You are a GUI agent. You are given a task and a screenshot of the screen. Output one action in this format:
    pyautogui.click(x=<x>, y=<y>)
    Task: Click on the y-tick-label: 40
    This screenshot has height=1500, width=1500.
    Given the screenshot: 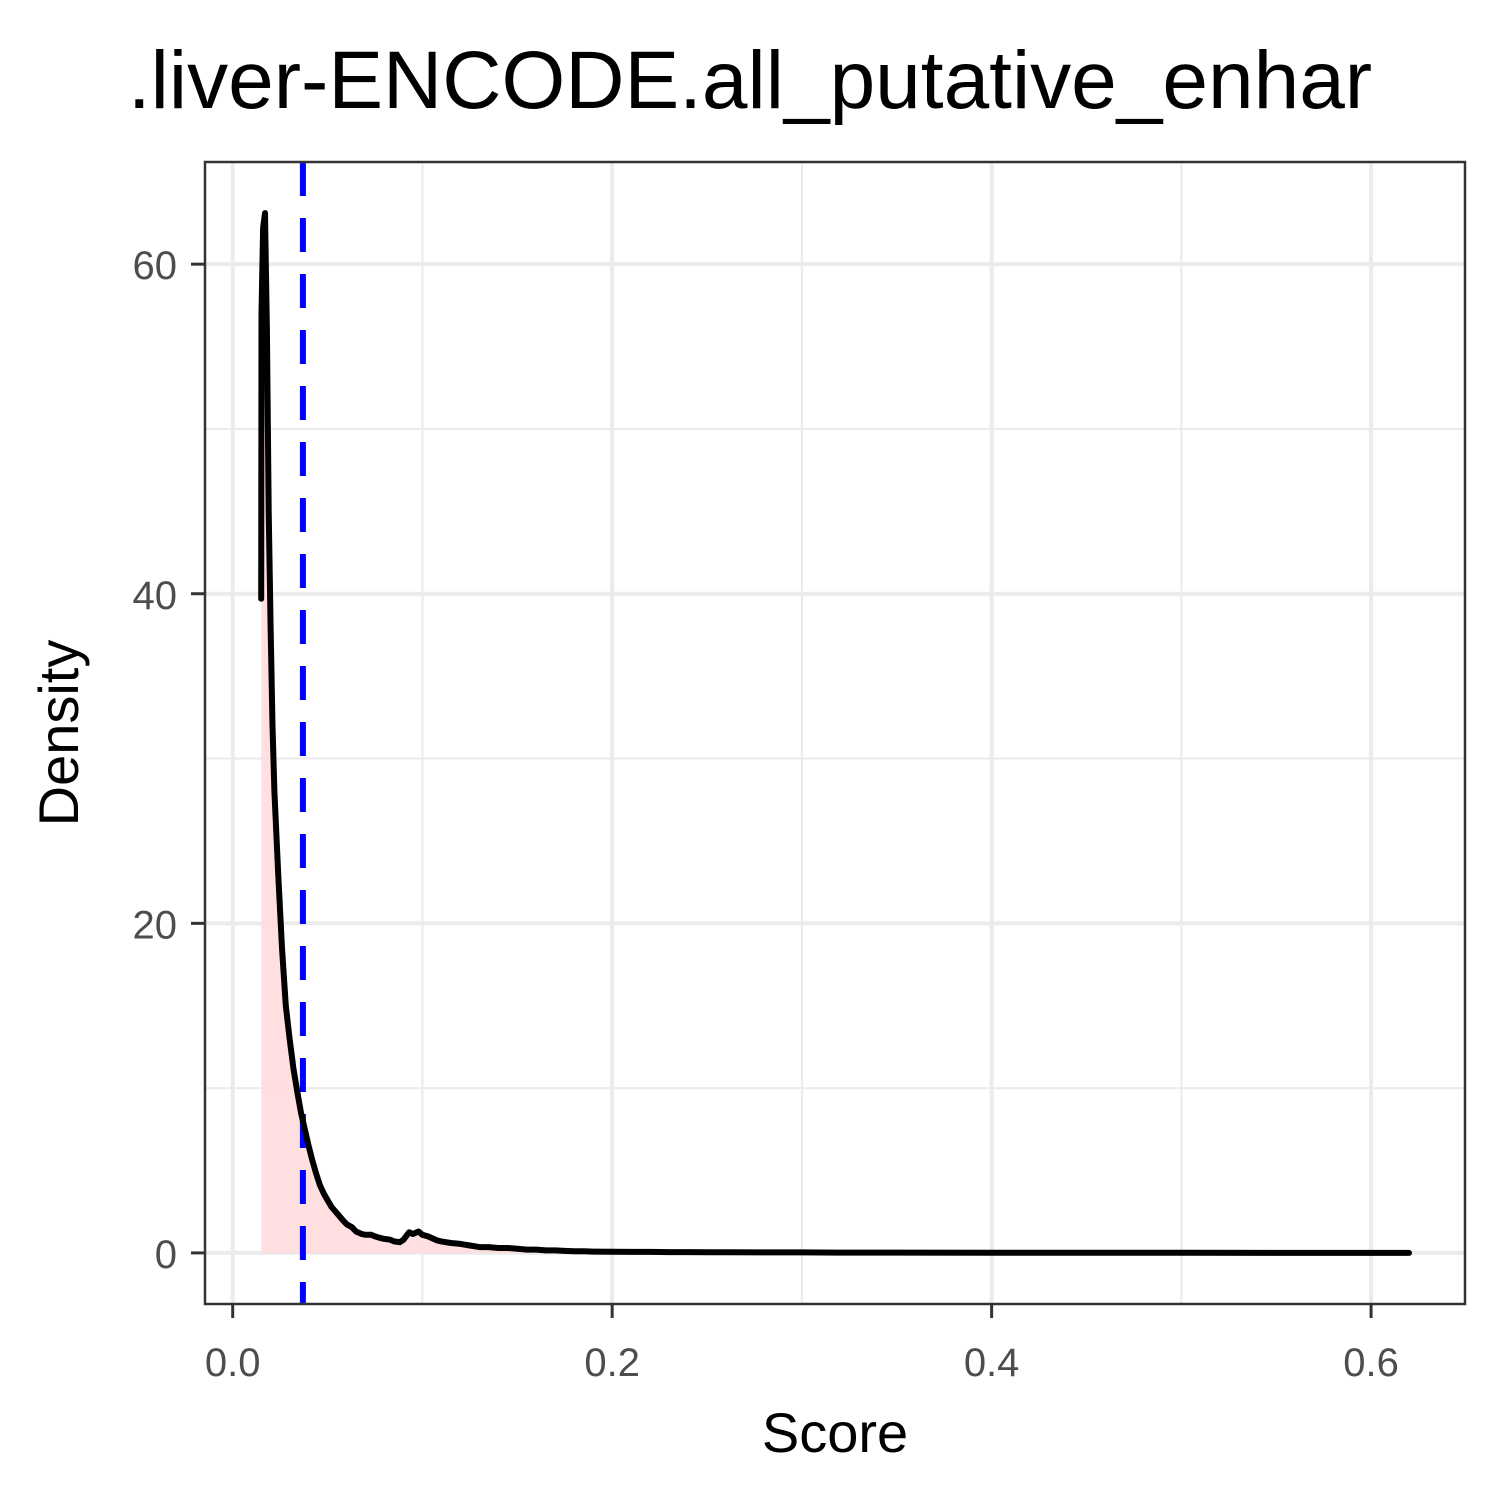 What is the action you would take?
    pyautogui.click(x=155, y=596)
    